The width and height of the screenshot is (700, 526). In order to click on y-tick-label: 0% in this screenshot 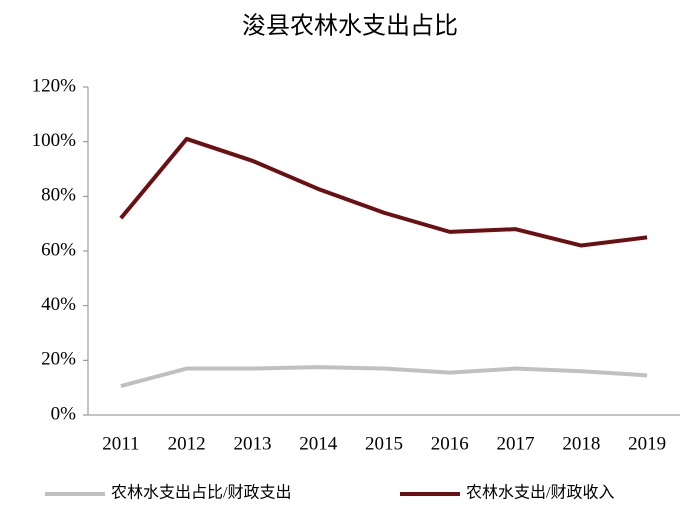, I will do `click(64, 413)`.